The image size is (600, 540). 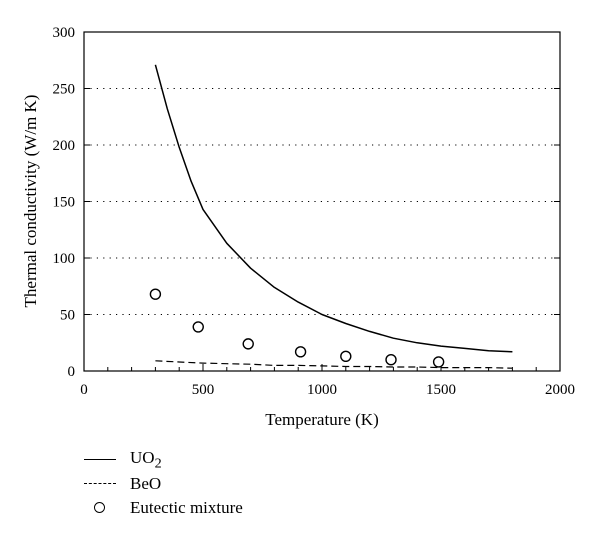 What do you see at coordinates (30, 201) in the screenshot?
I see `y-axis-title: Thermal conductivity (W/m K)` at bounding box center [30, 201].